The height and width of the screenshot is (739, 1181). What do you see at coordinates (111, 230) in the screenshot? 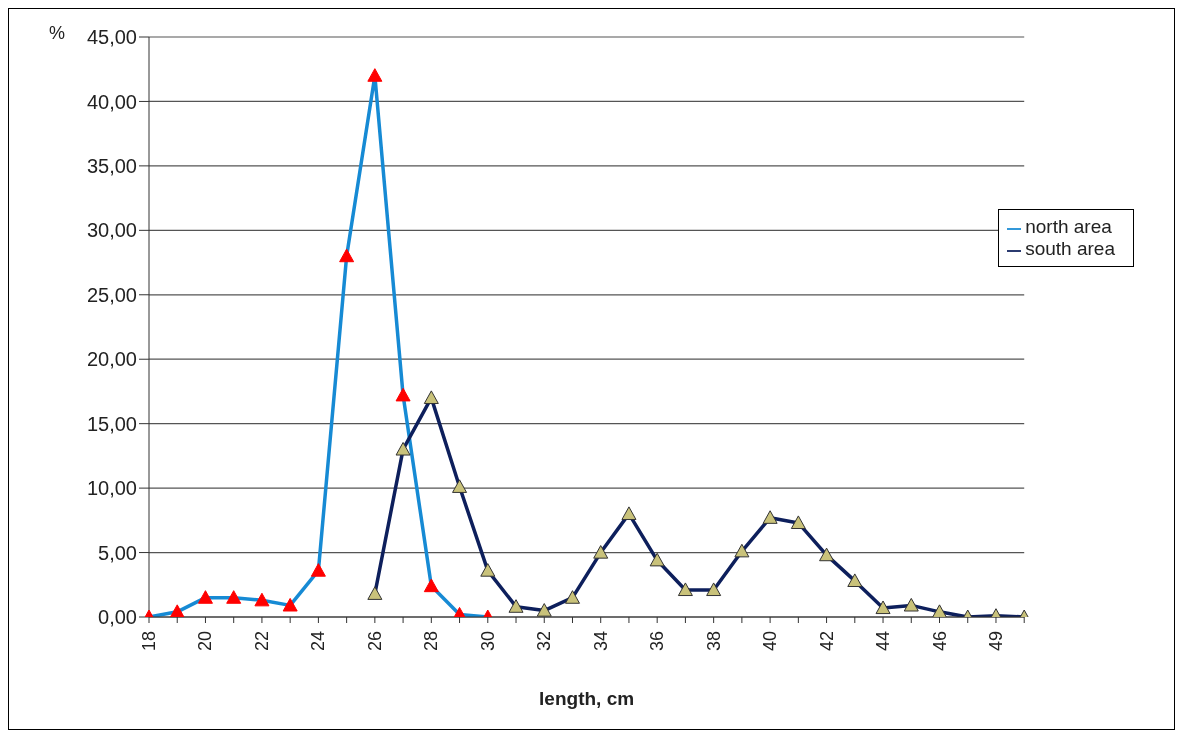
I see `y-tick-label: 30,00` at bounding box center [111, 230].